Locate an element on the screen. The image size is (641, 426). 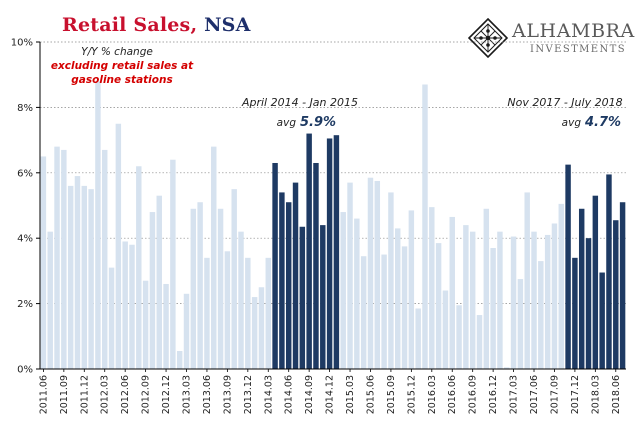
title-part-retail-sales: Retail Sales, is located at coordinates (130, 25).